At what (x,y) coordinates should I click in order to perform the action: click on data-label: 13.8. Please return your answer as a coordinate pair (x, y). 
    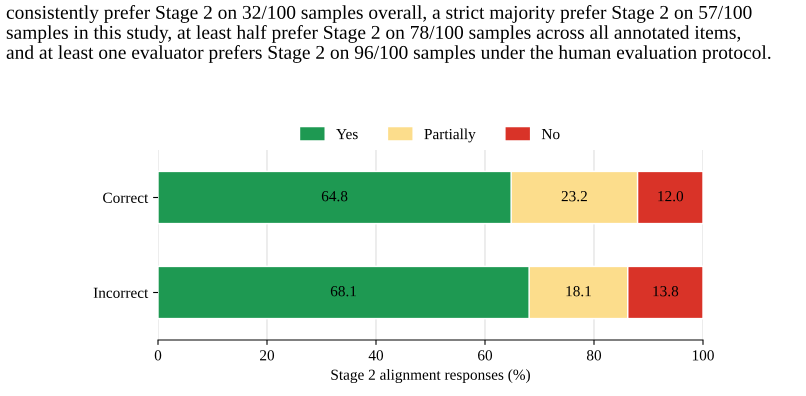
    Looking at the image, I should click on (665, 291).